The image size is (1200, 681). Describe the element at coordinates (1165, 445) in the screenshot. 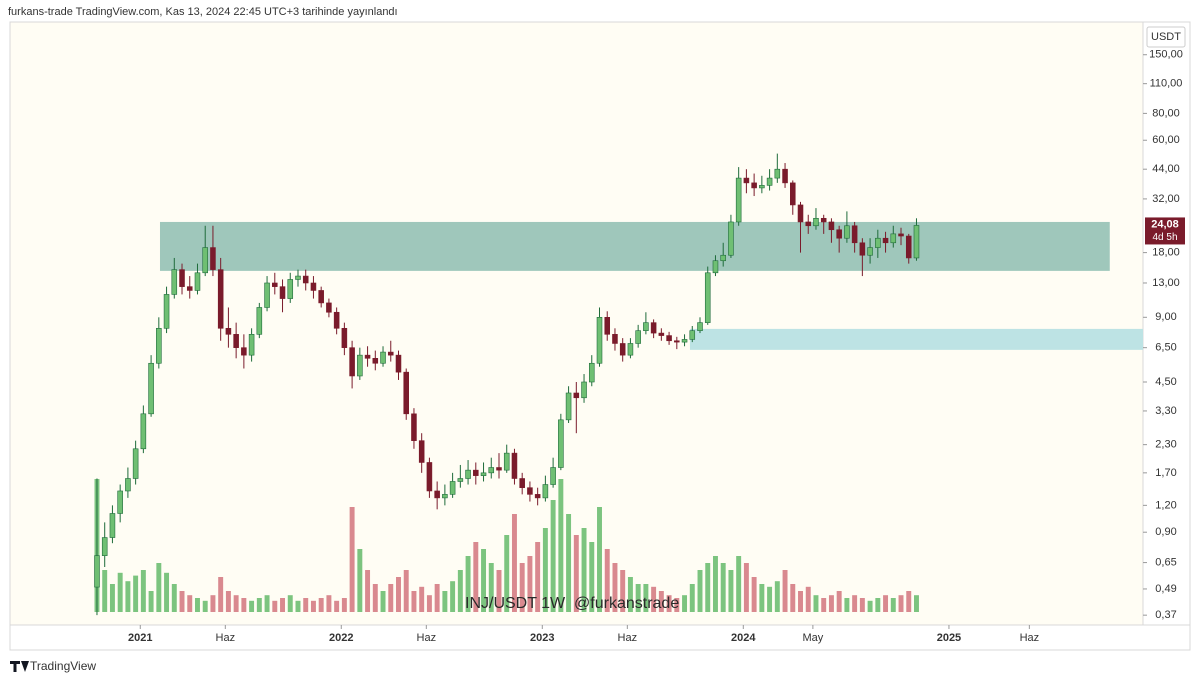

I see `y-tick-label: 2,30` at that location.